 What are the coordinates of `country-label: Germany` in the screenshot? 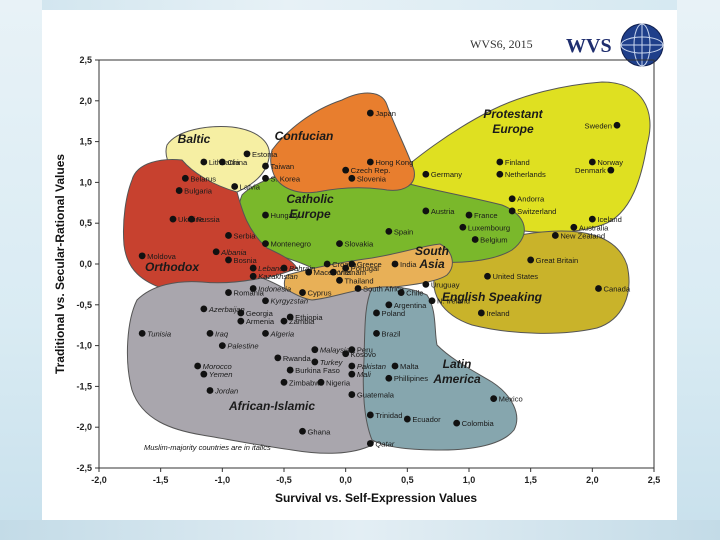 It's located at (446, 174).